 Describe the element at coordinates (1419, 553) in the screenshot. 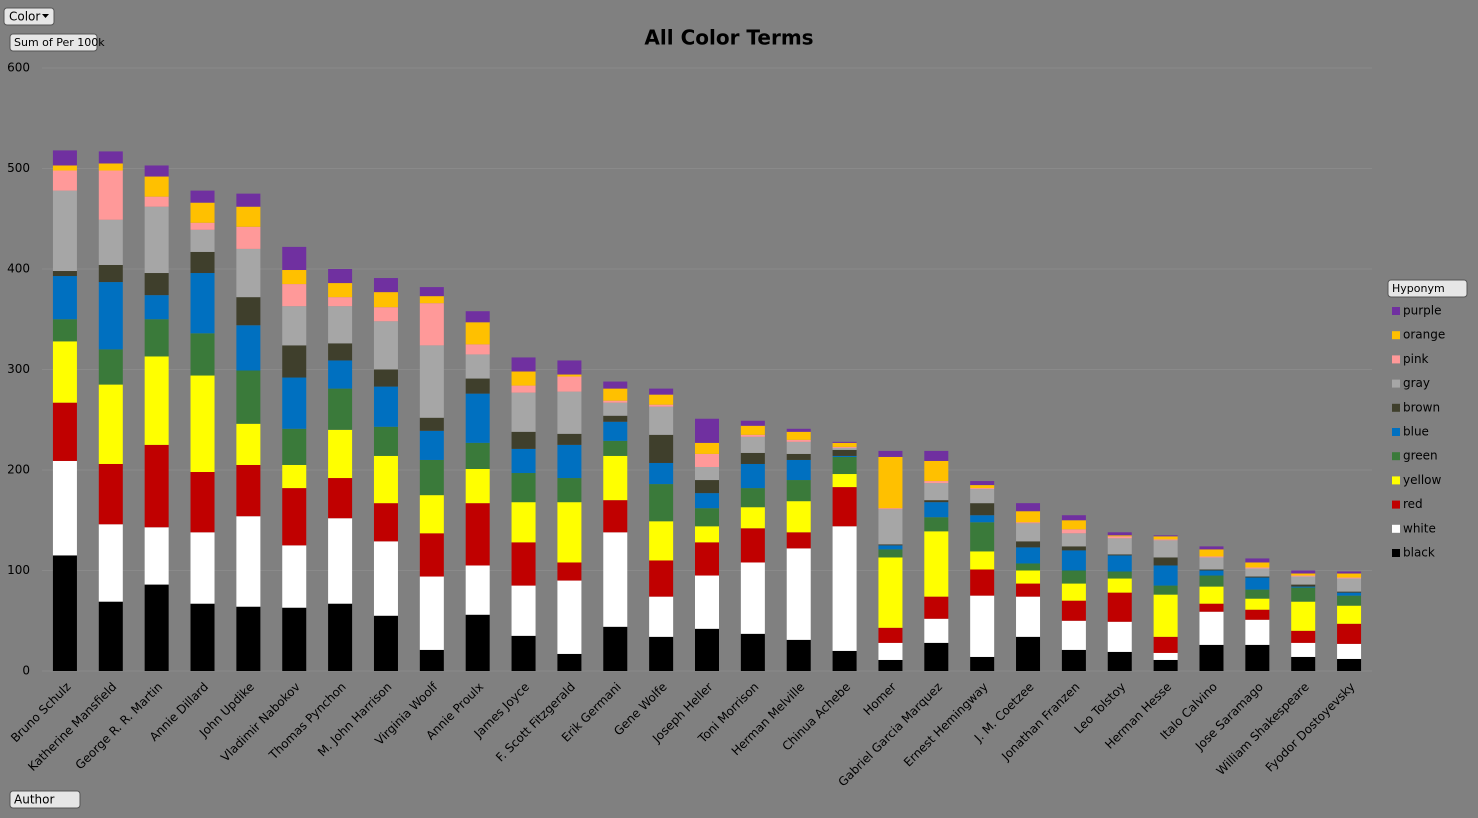

I see `legend-label: black` at that location.